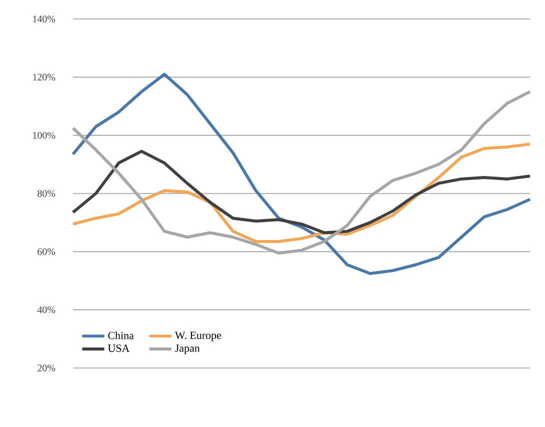 The width and height of the screenshot is (545, 427). What do you see at coordinates (44, 135) in the screenshot?
I see `y-tick-label: 100%` at bounding box center [44, 135].